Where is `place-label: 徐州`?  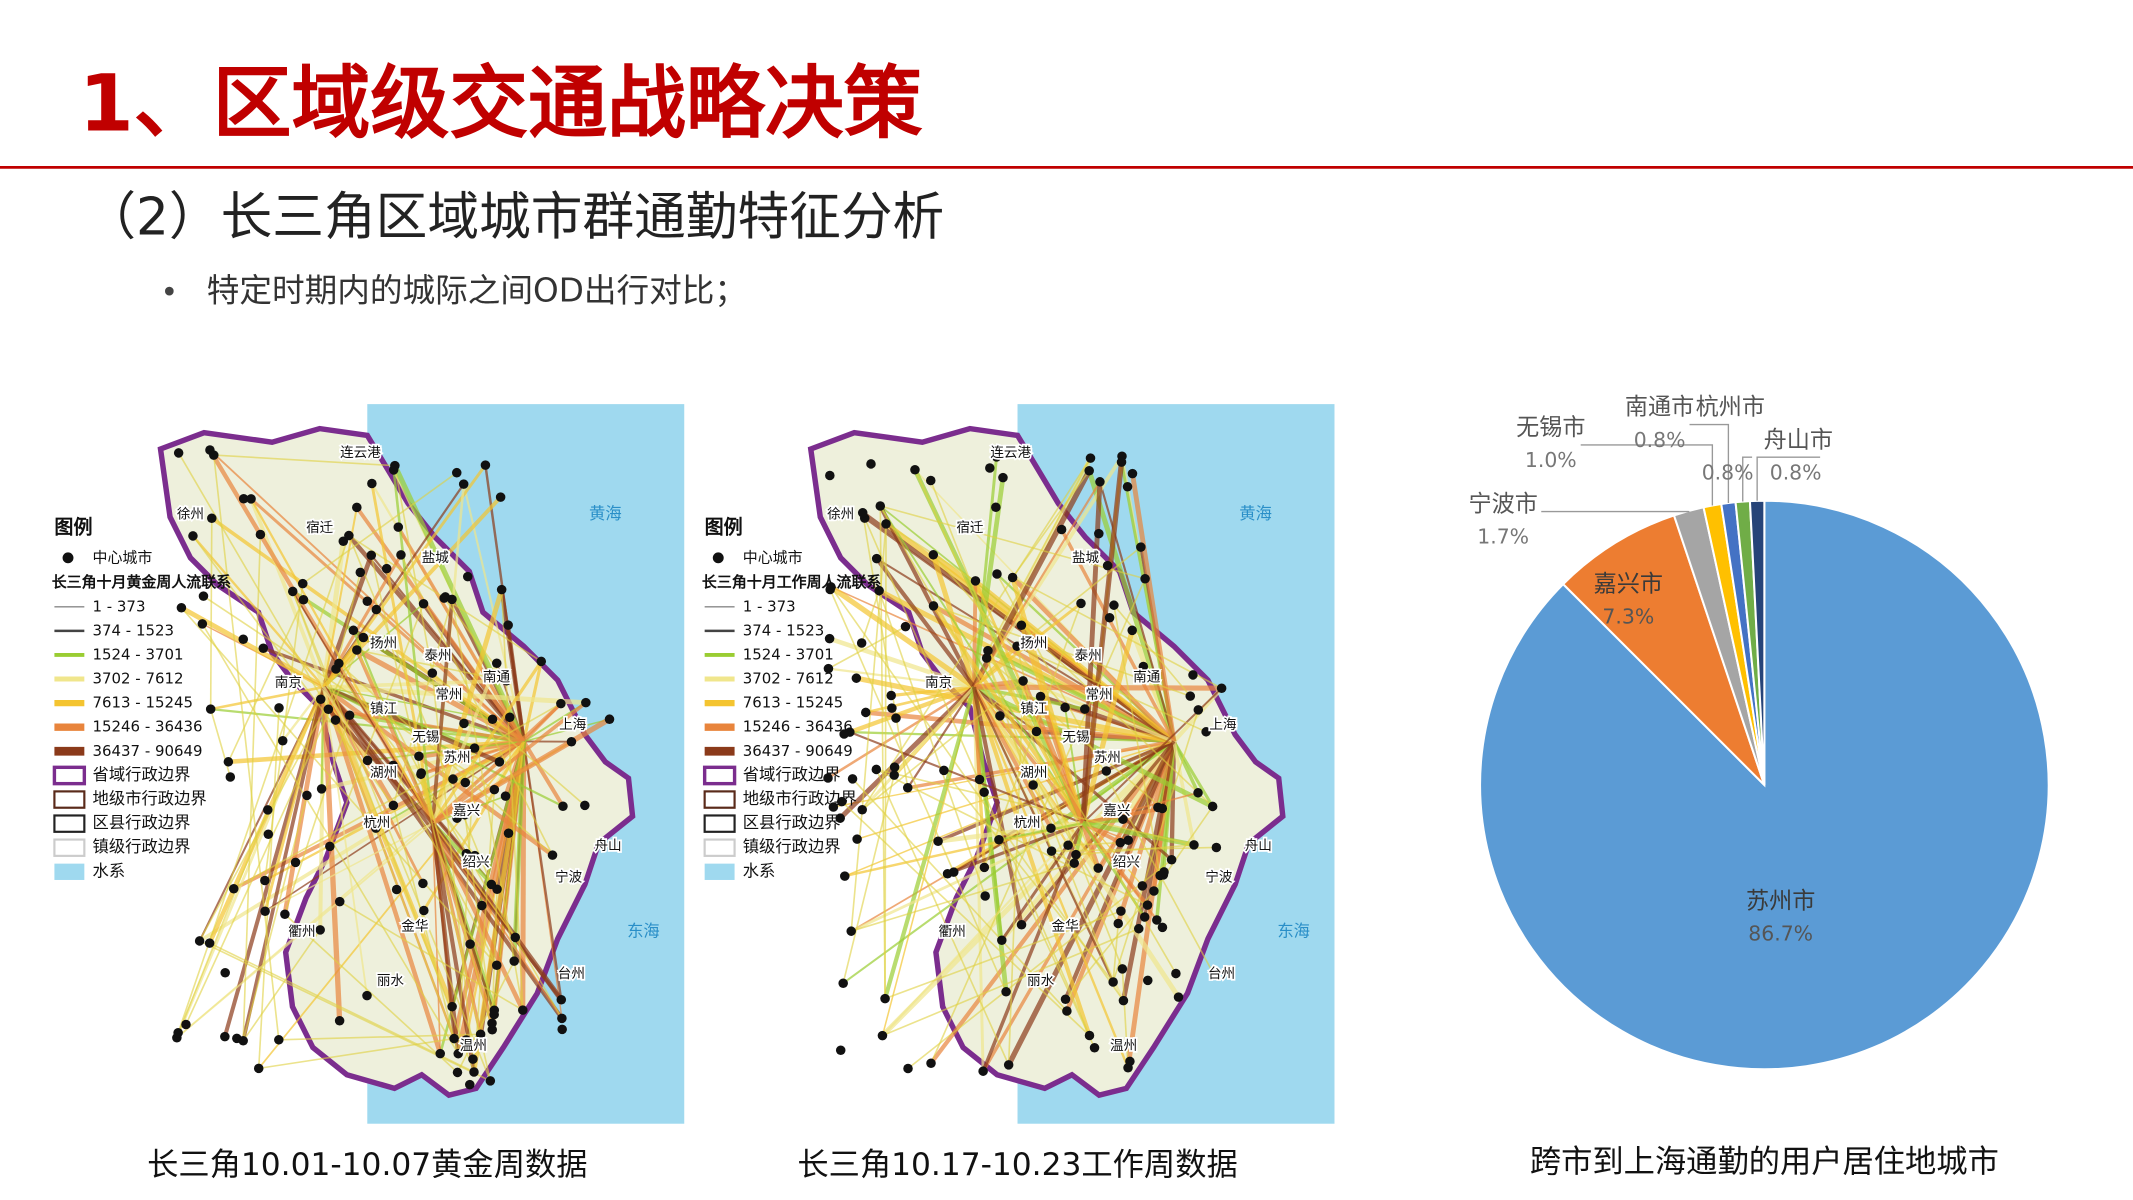 place-label: 徐州 is located at coordinates (190, 514).